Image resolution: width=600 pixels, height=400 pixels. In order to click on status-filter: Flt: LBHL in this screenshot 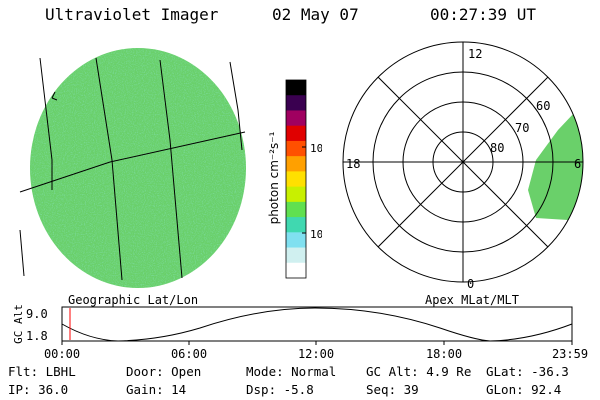, I will do `click(42, 371)`.